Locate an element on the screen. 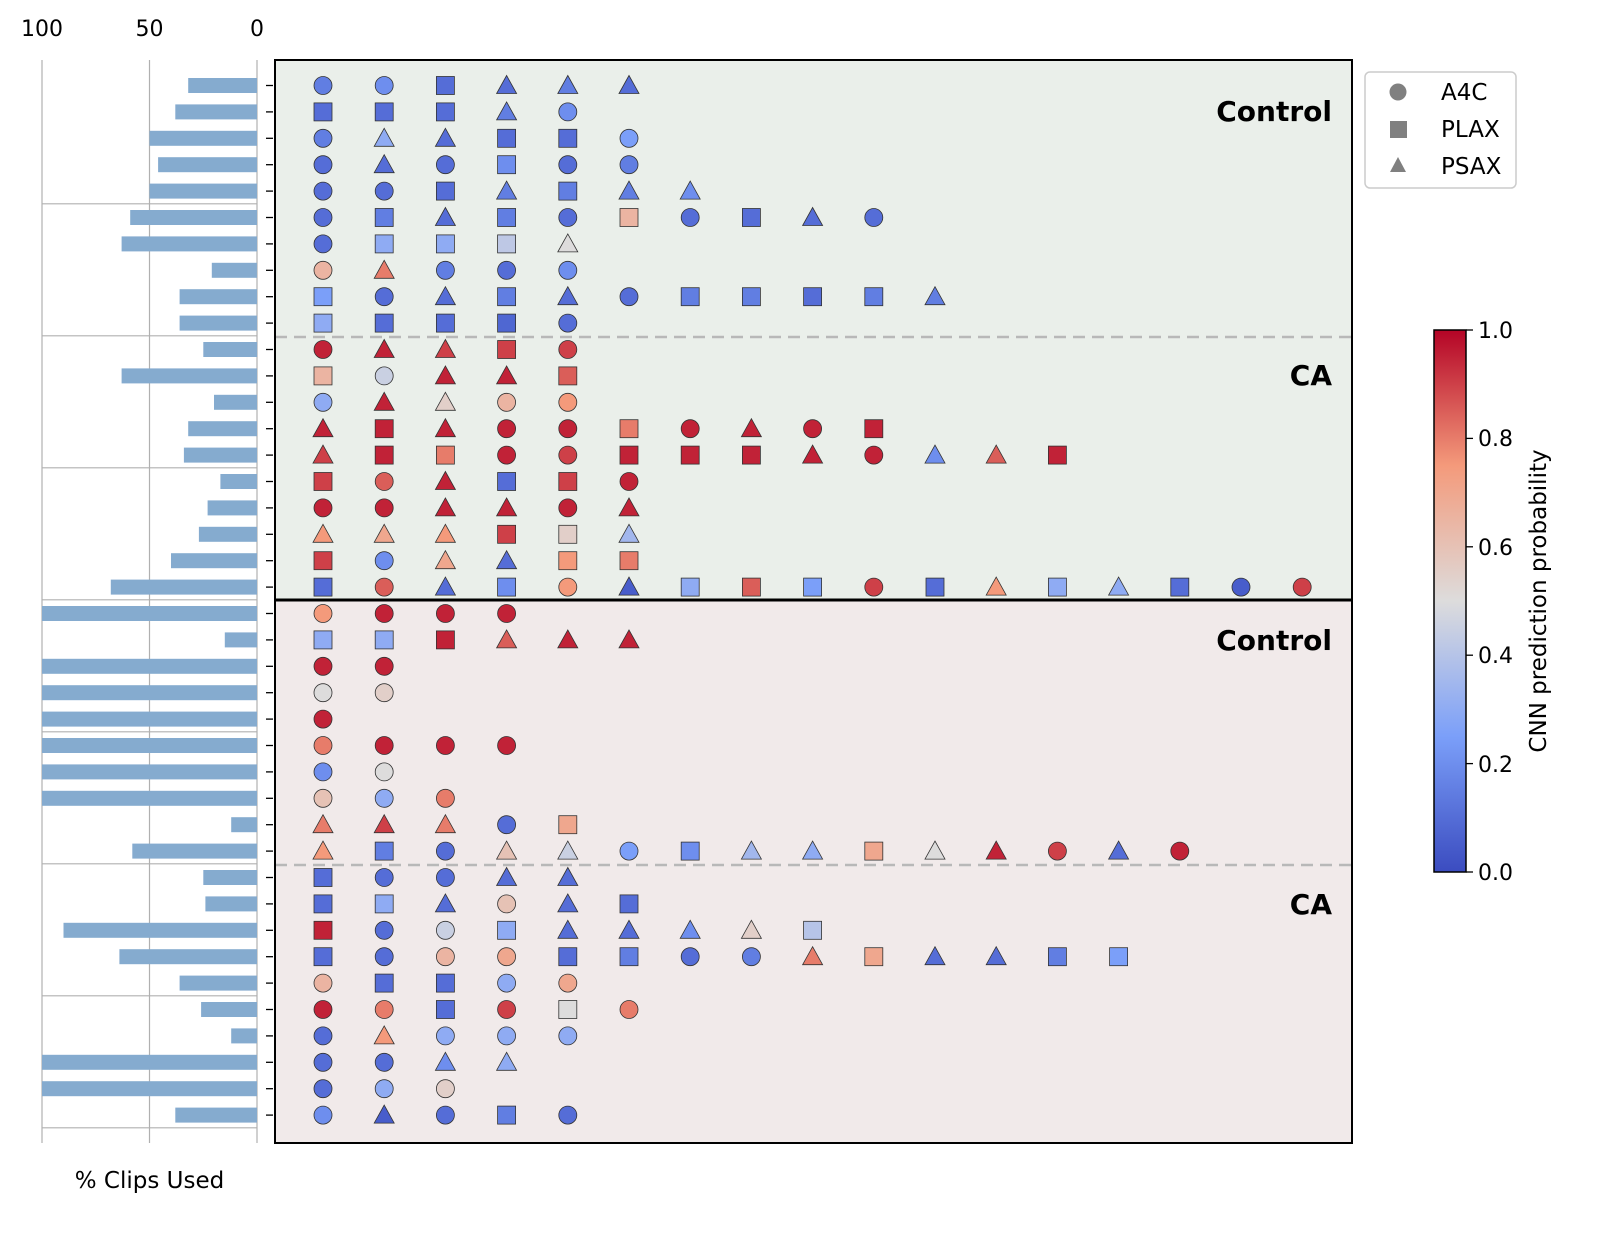  legend-label-plax: PLAX is located at coordinates (1470, 130).